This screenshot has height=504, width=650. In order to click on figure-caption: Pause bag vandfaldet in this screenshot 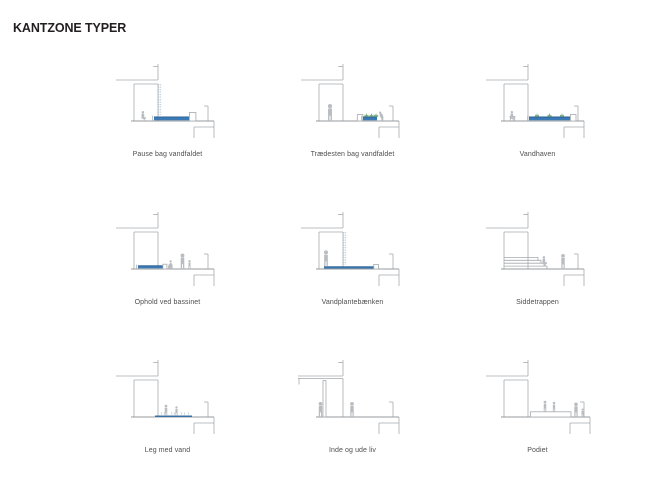, I will do `click(167, 154)`.